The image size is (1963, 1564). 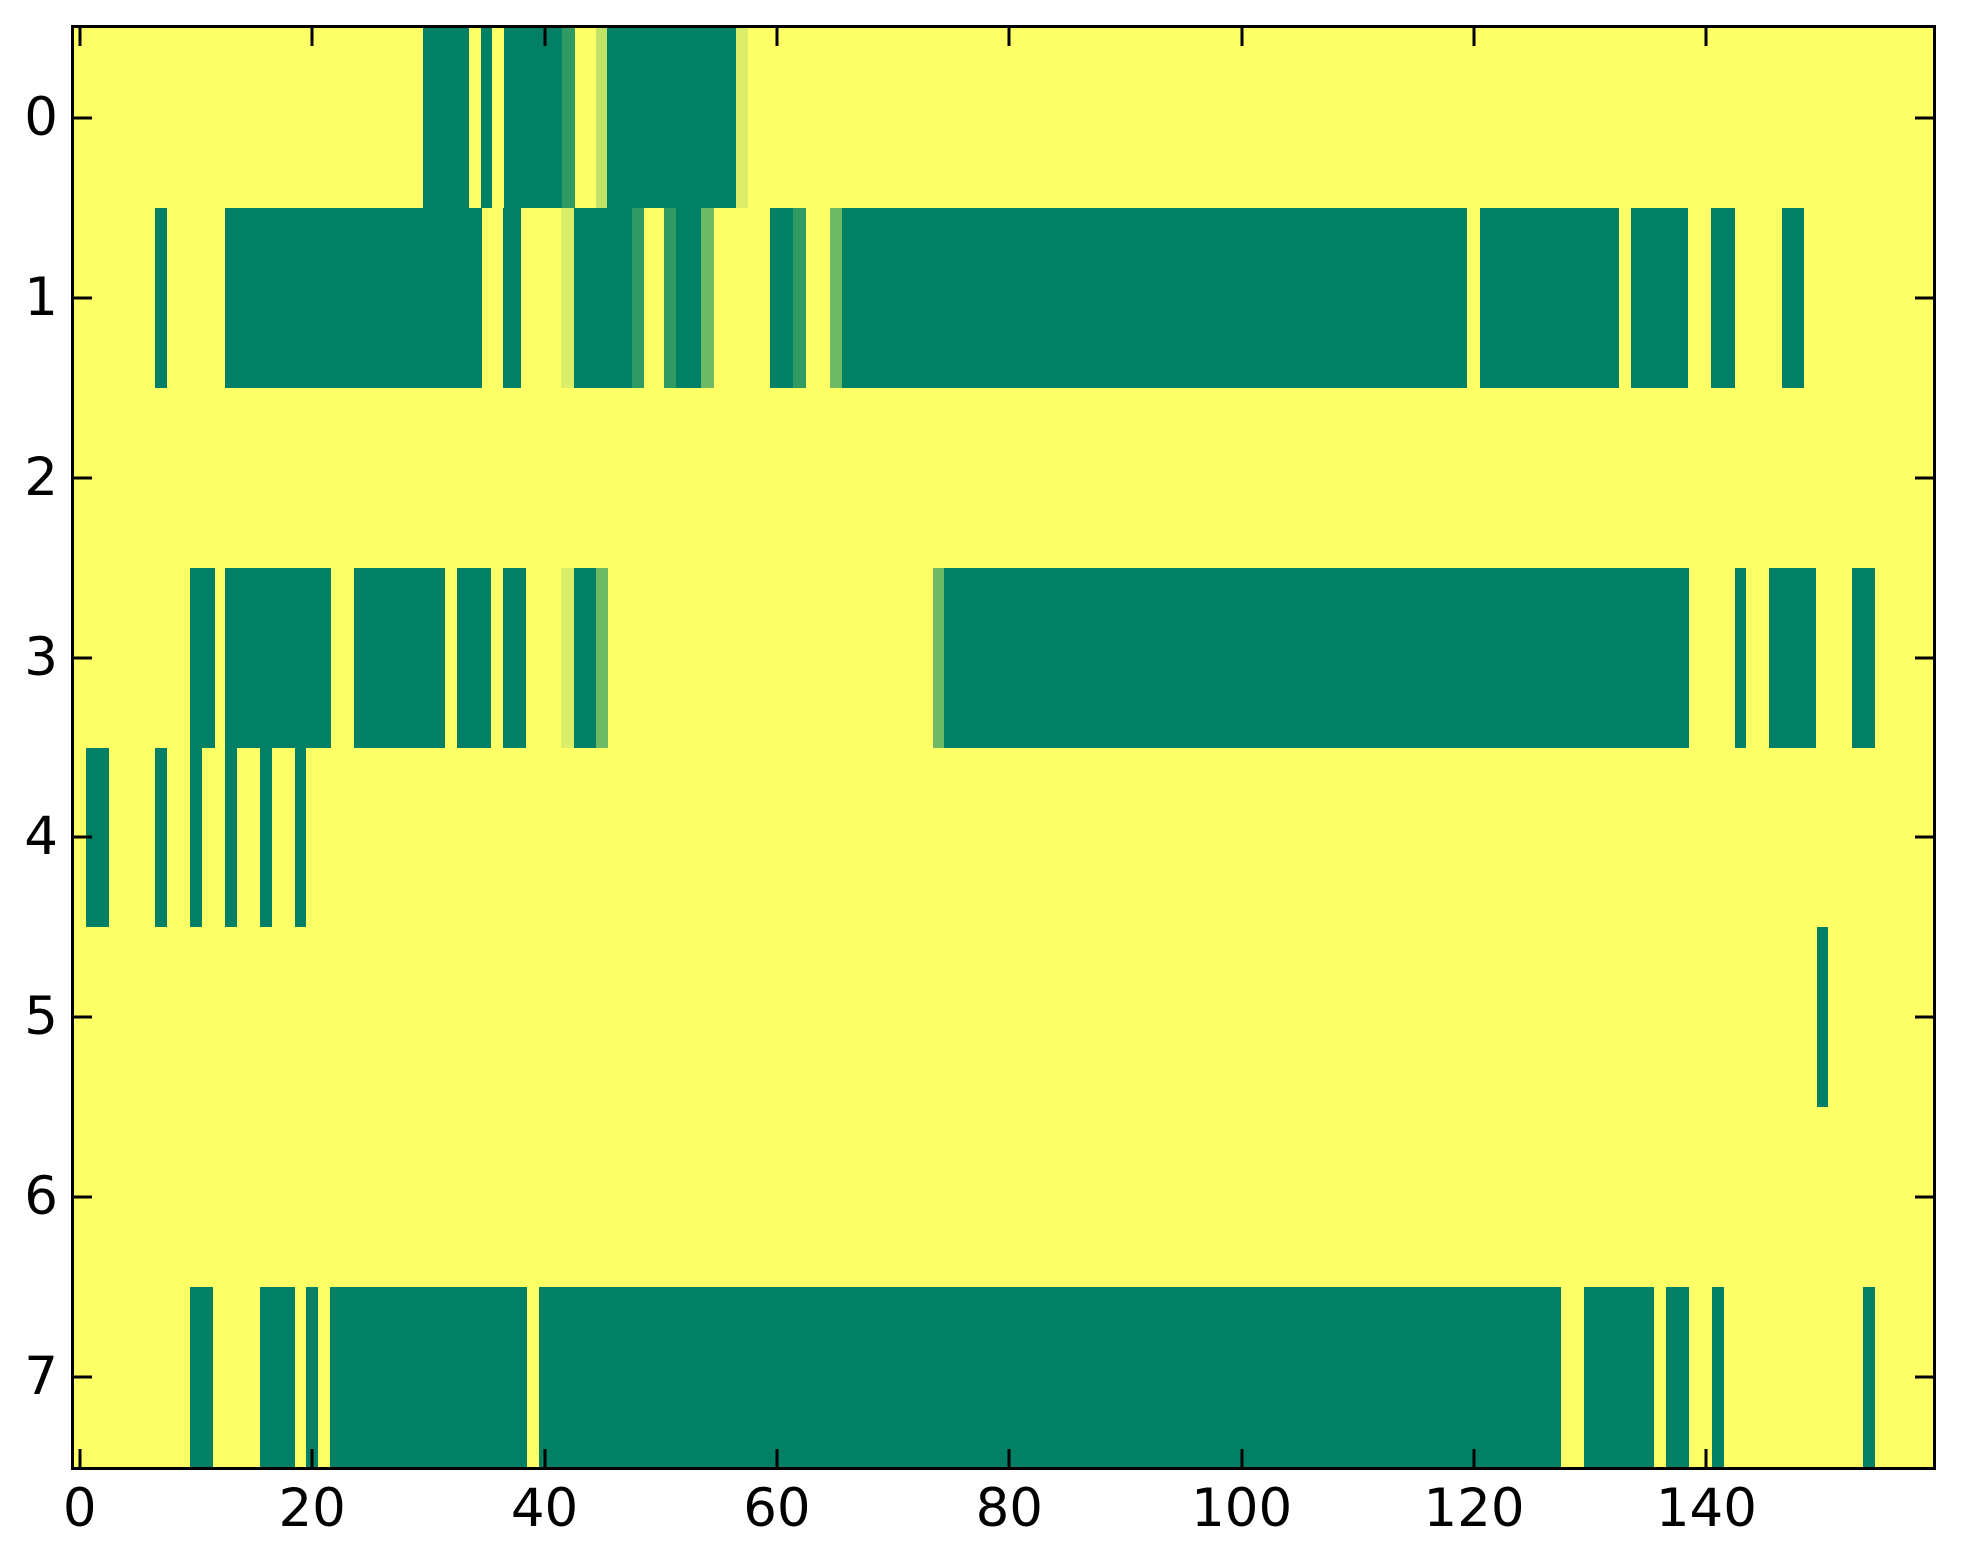 What do you see at coordinates (777, 1508) in the screenshot?
I see `x-tick-label: 60` at bounding box center [777, 1508].